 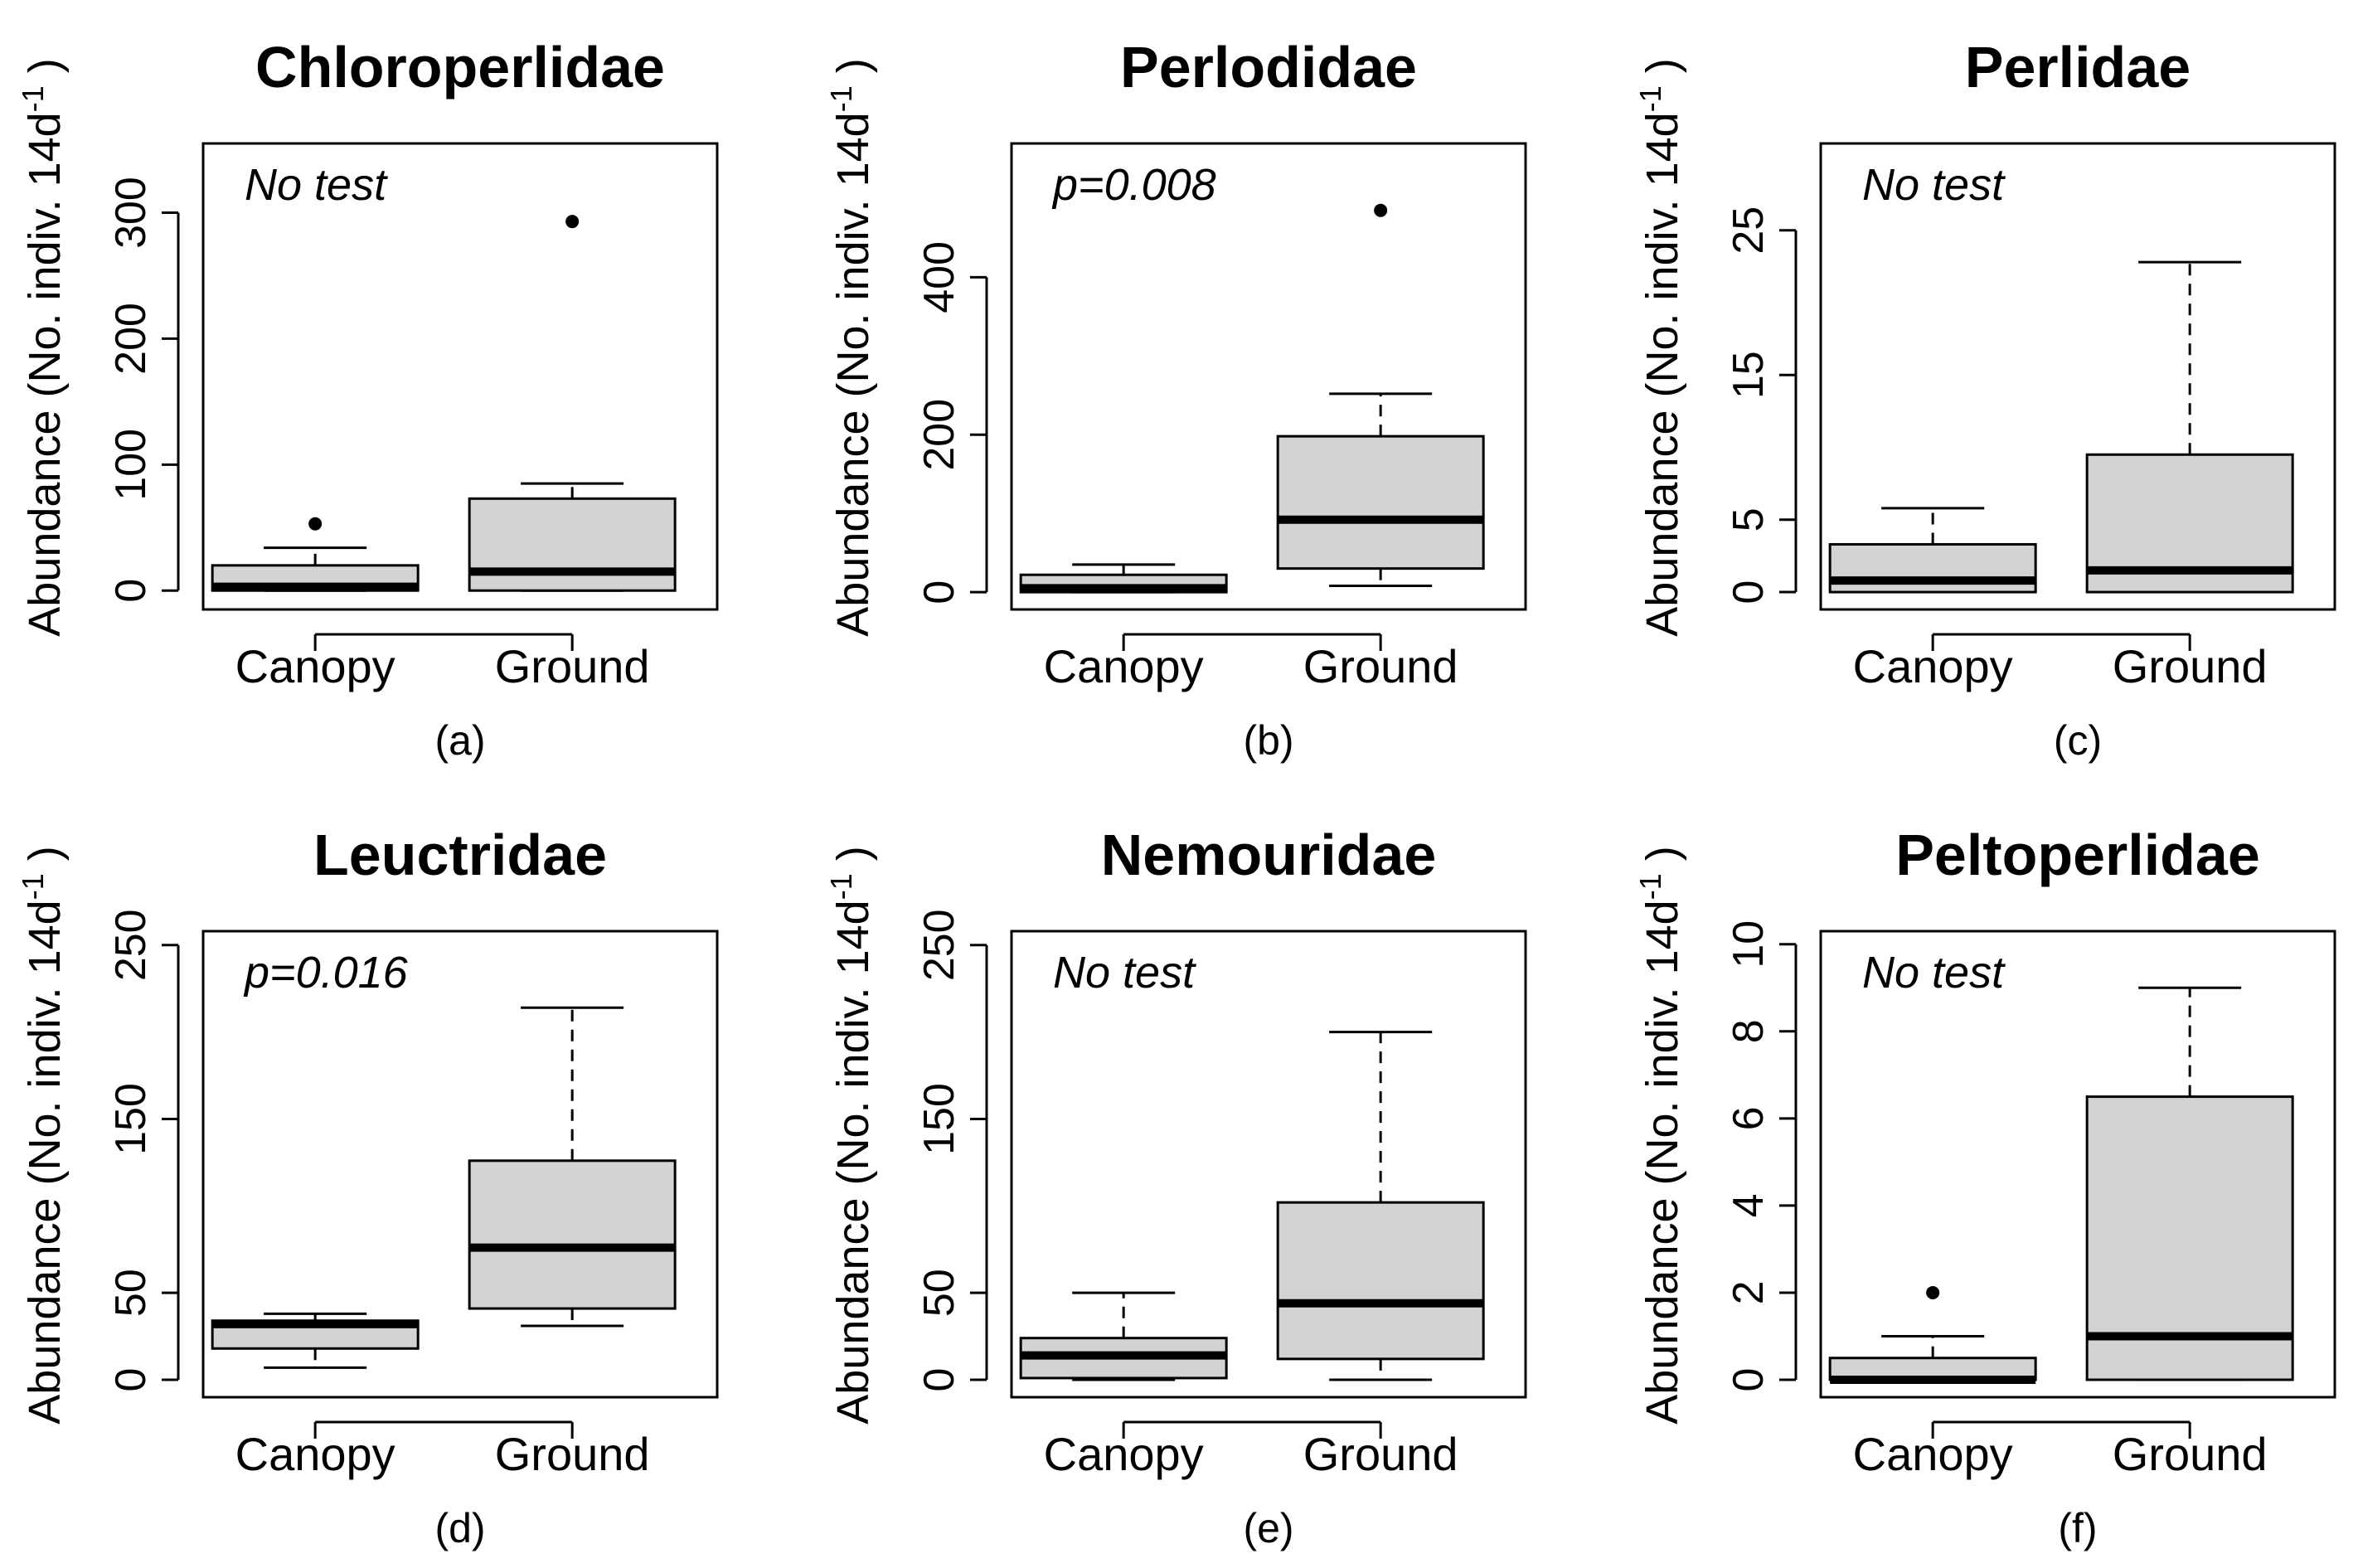 What do you see at coordinates (1133, 185) in the screenshot?
I see `test-annotation: p=0.008` at bounding box center [1133, 185].